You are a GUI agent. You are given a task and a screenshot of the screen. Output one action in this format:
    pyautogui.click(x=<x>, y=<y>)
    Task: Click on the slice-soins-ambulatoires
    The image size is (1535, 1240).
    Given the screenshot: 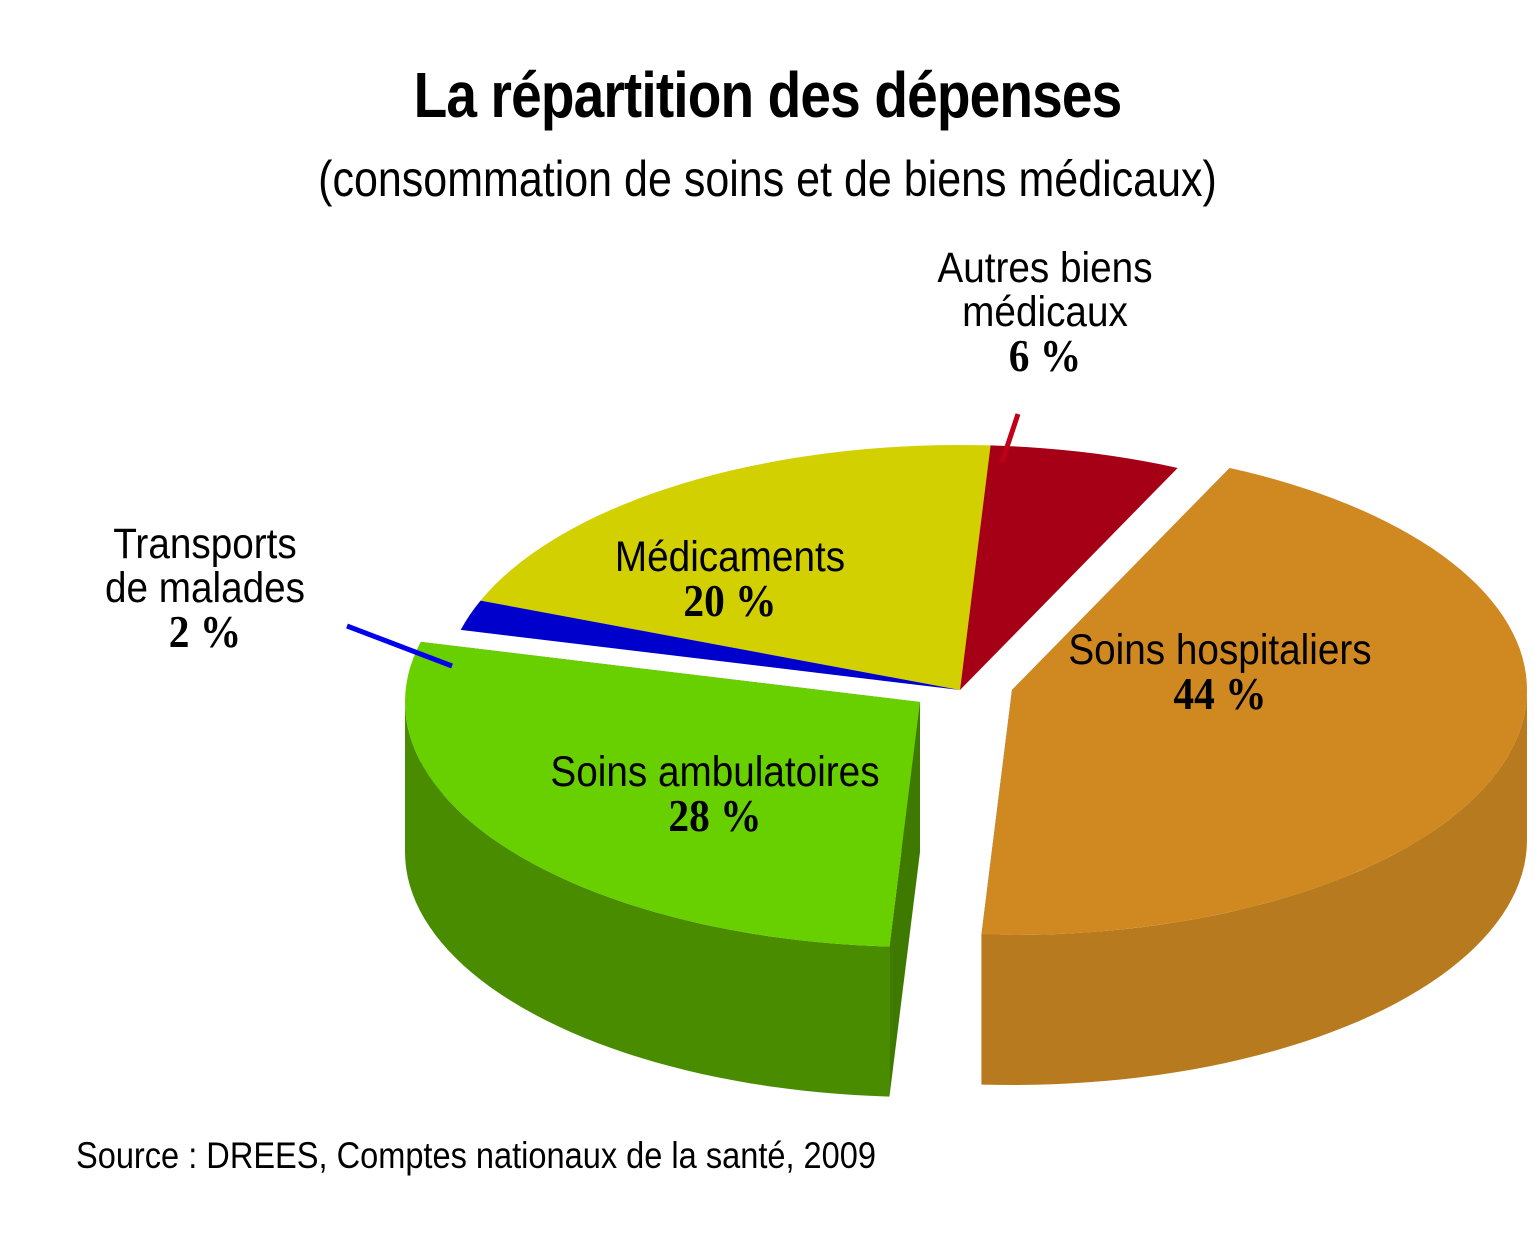 What is the action you would take?
    pyautogui.click(x=662, y=794)
    